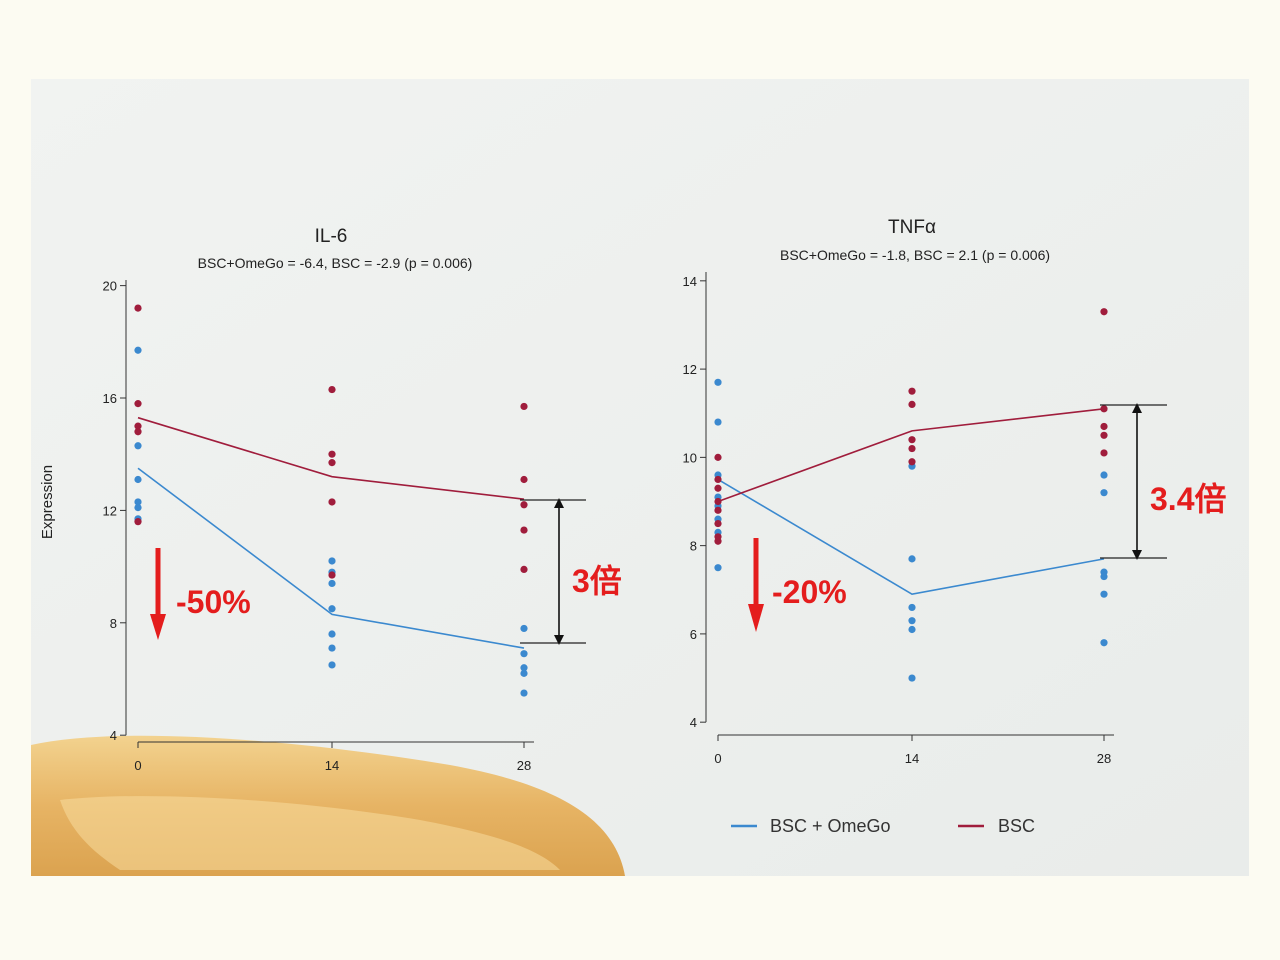  I want to click on y-tick-label: 10, so click(690, 457).